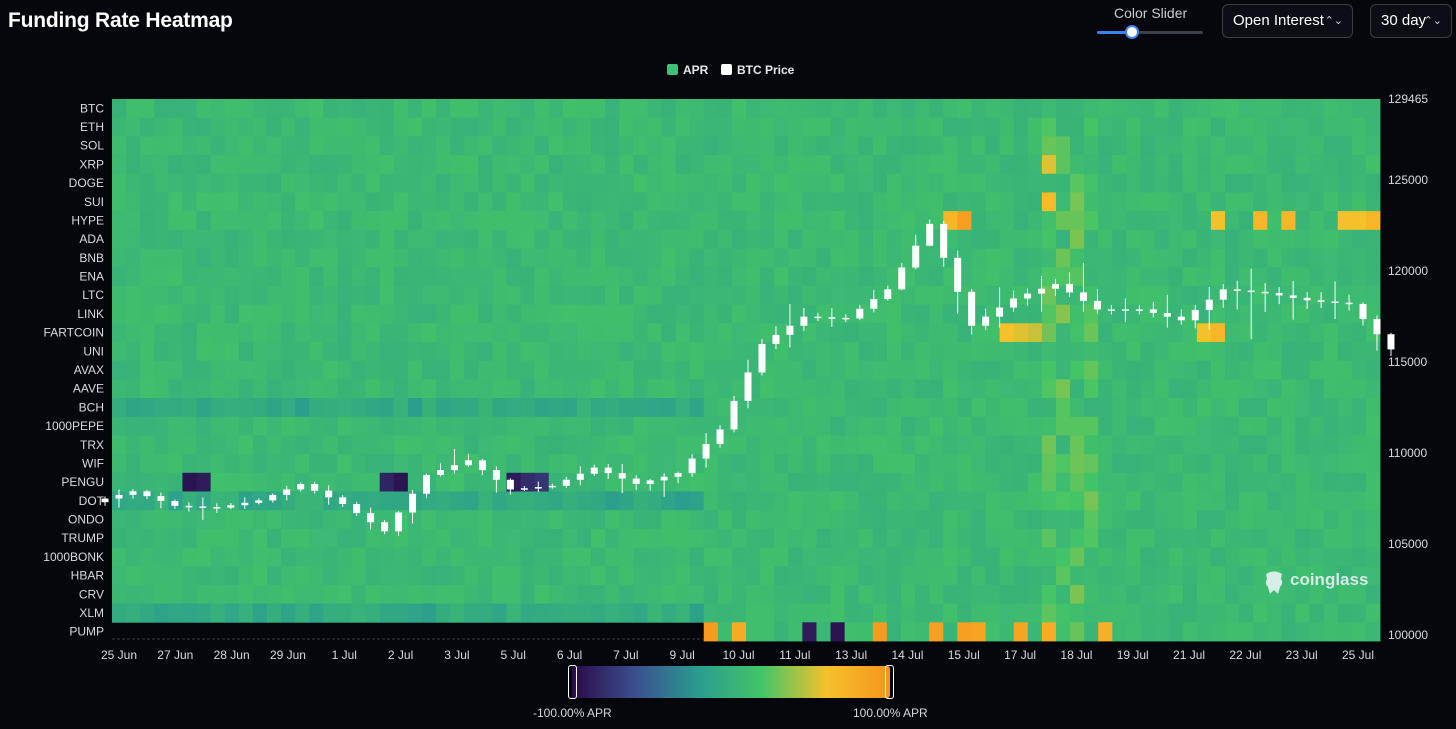  I want to click on color-slider-track, so click(1150, 32).